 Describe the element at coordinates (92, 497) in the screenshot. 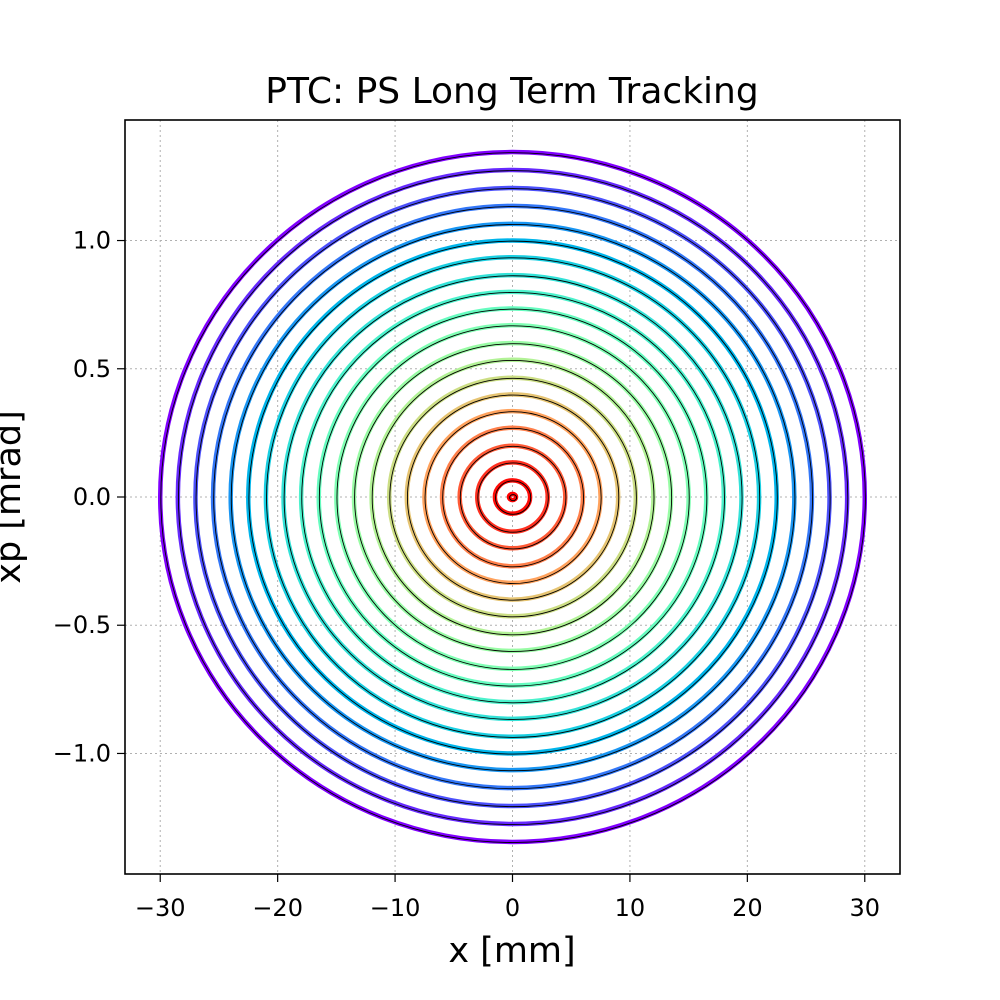

I see `y-tick-label: 0.0` at that location.